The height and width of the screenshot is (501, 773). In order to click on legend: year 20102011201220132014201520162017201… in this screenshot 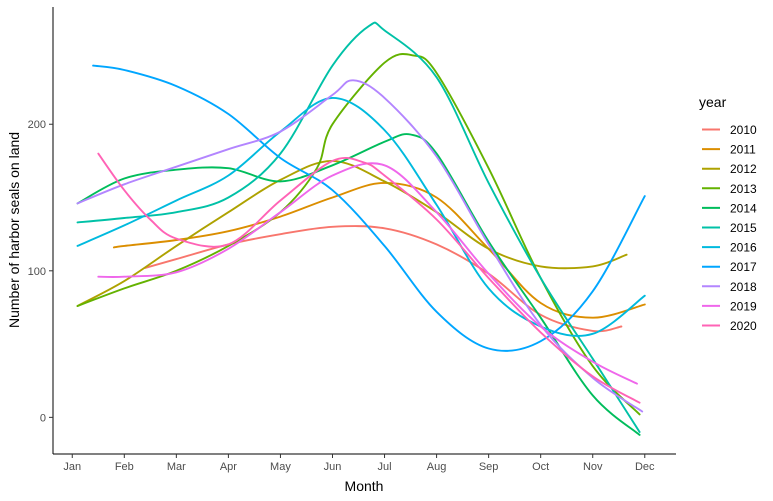, I will do `click(728, 213)`.